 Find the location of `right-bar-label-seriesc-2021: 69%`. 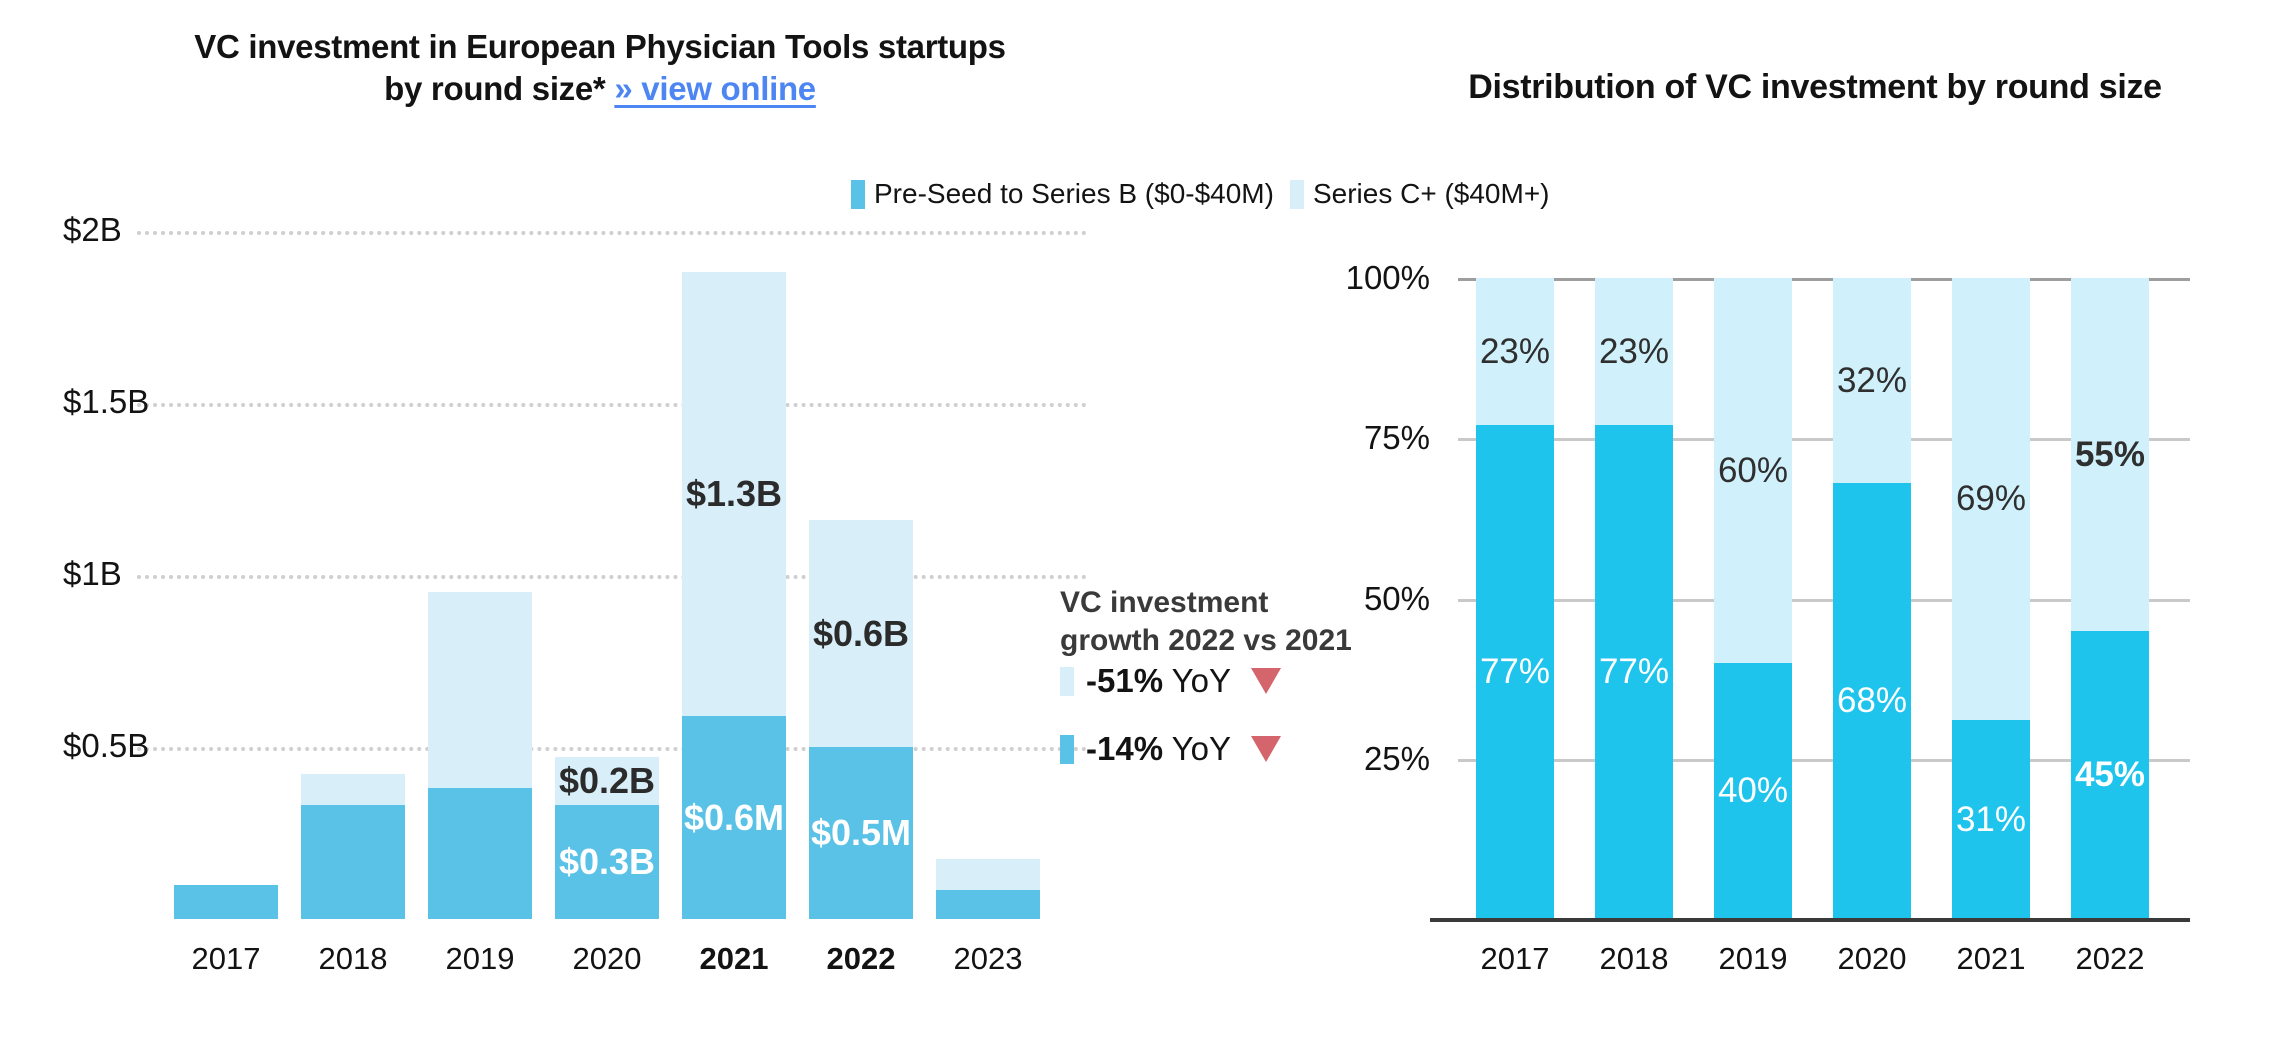

right-bar-label-seriesc-2021: 69% is located at coordinates (1991, 498).